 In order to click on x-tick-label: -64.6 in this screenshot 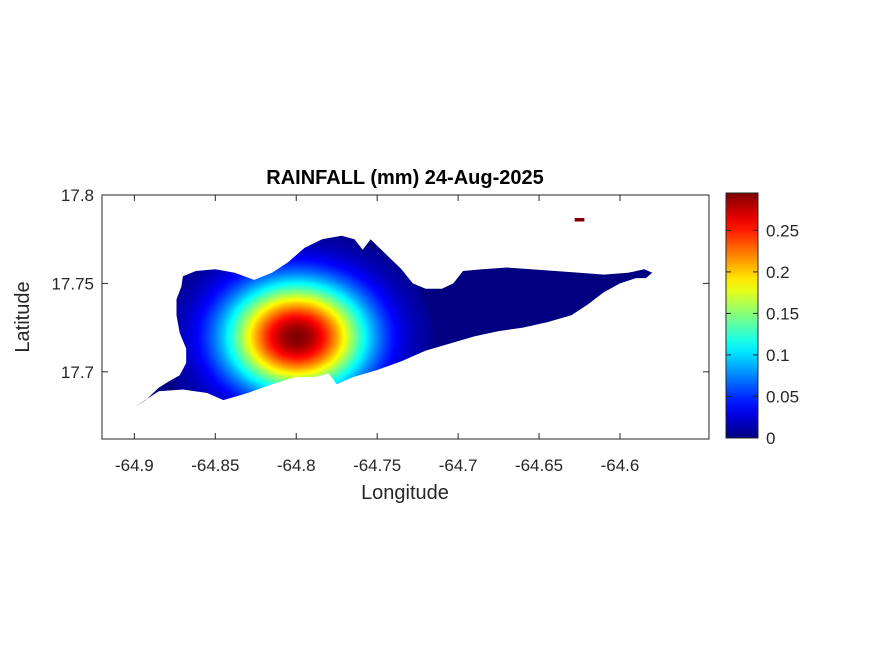, I will do `click(620, 465)`.